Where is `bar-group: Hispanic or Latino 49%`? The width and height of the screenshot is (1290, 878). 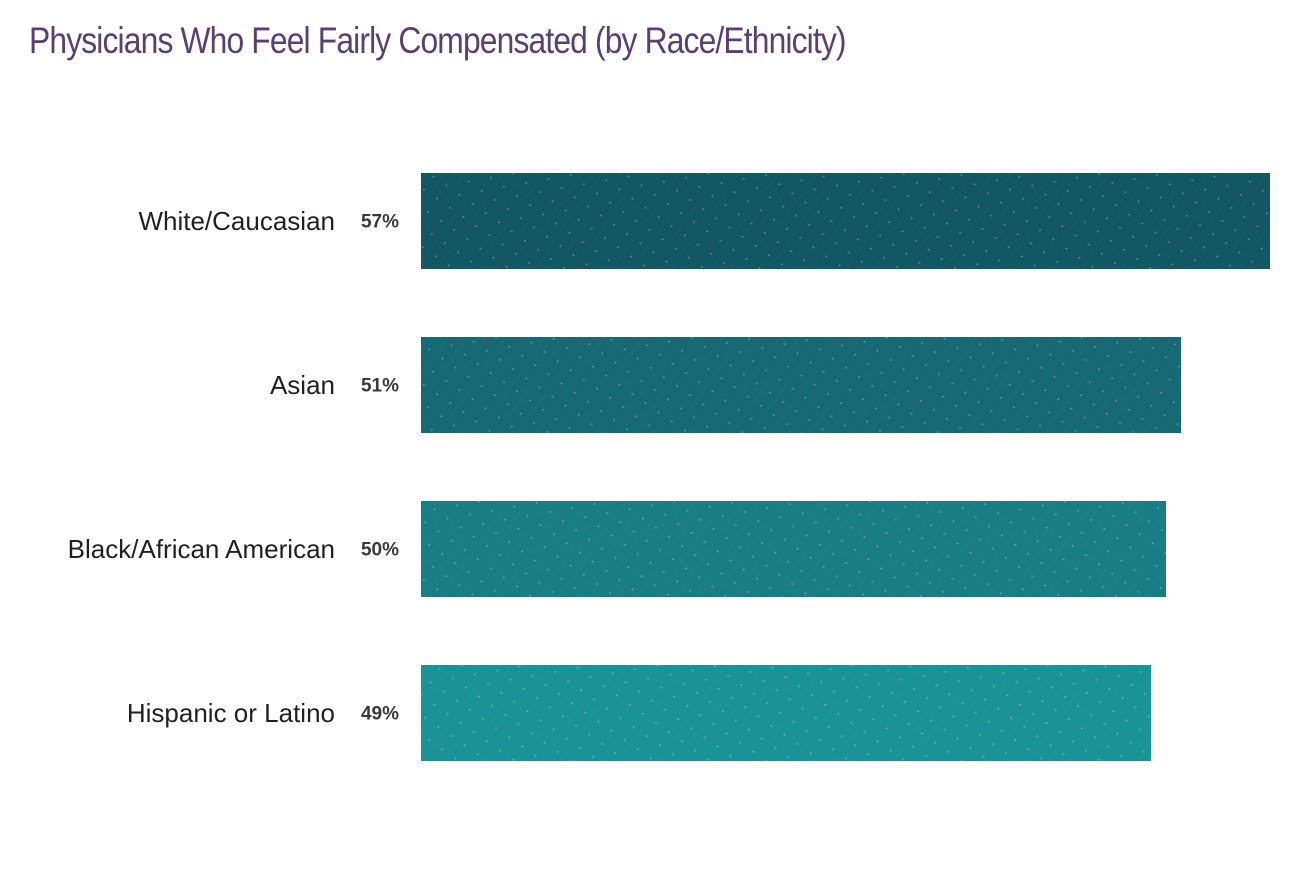
bar-group: Hispanic or Latino 49% is located at coordinates (639, 713).